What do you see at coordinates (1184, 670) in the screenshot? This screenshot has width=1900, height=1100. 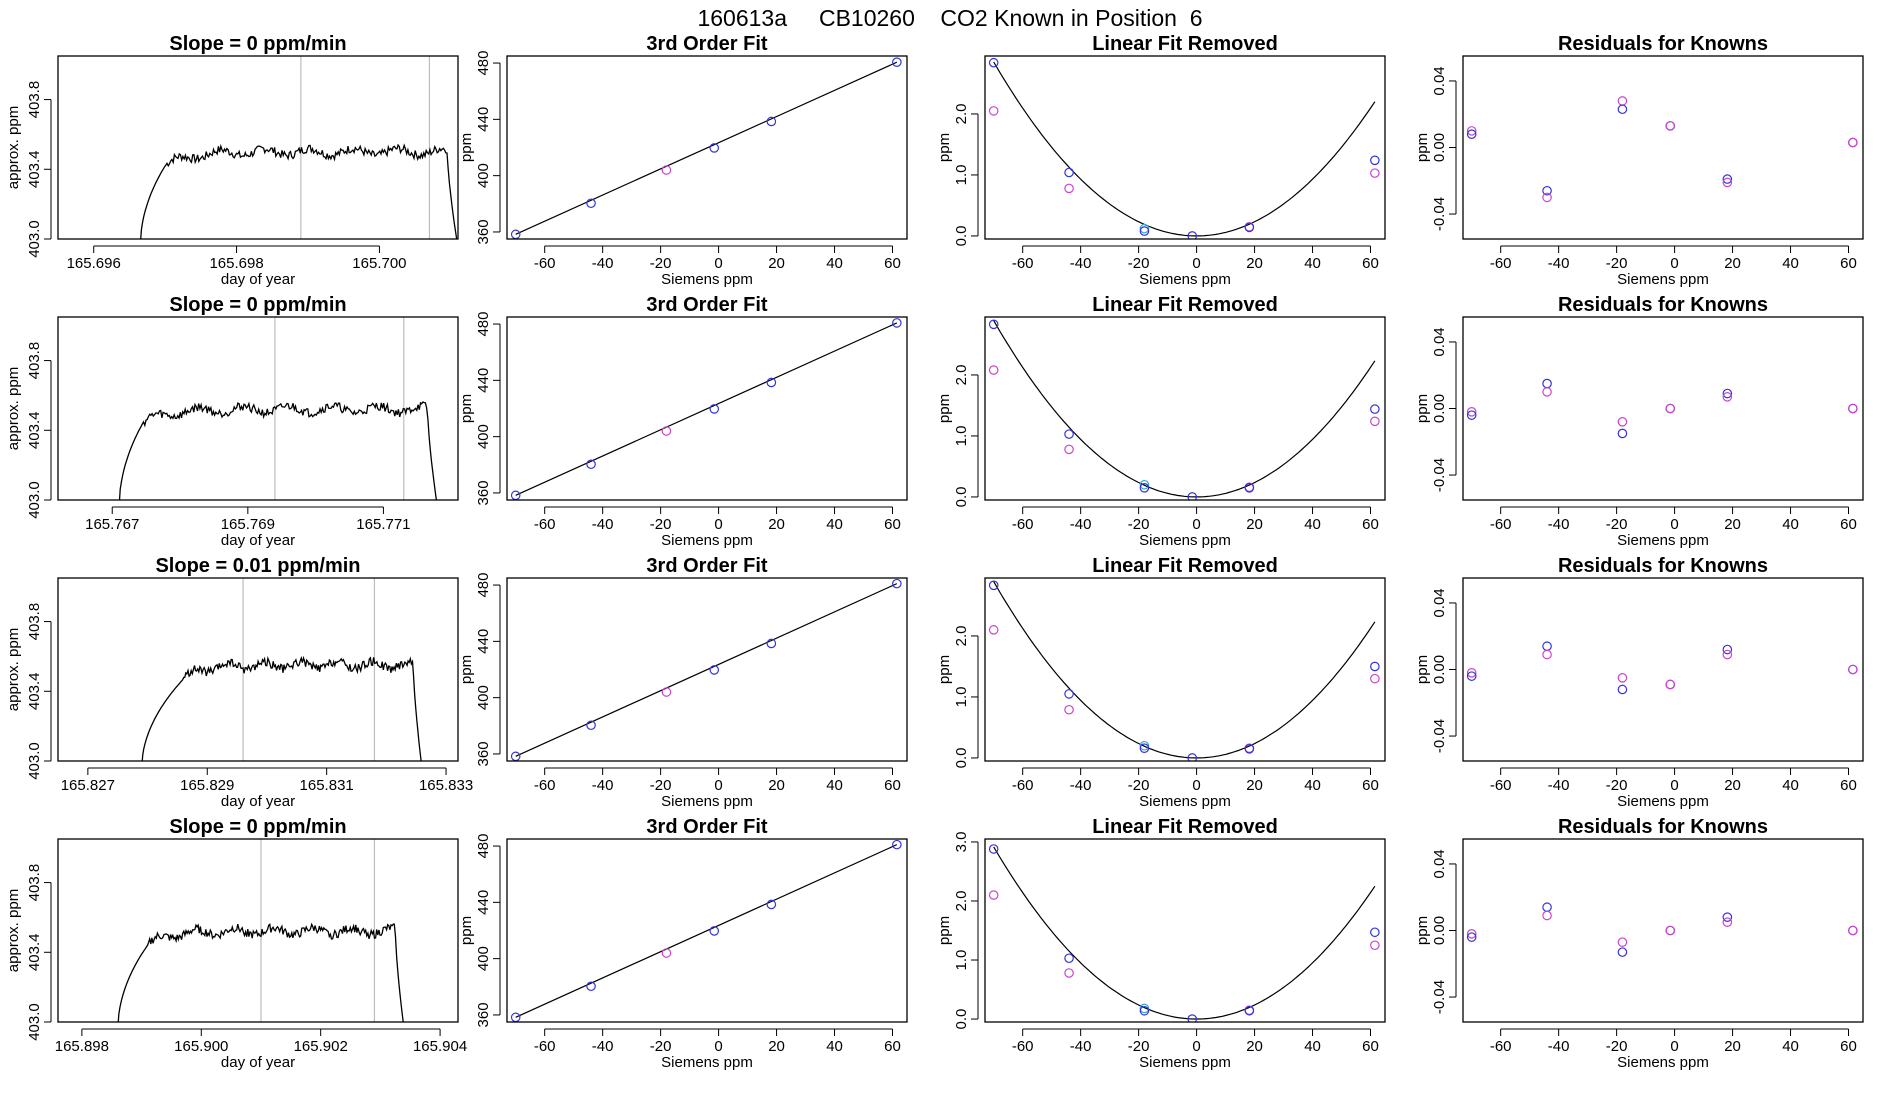 I see `fit-curve` at bounding box center [1184, 670].